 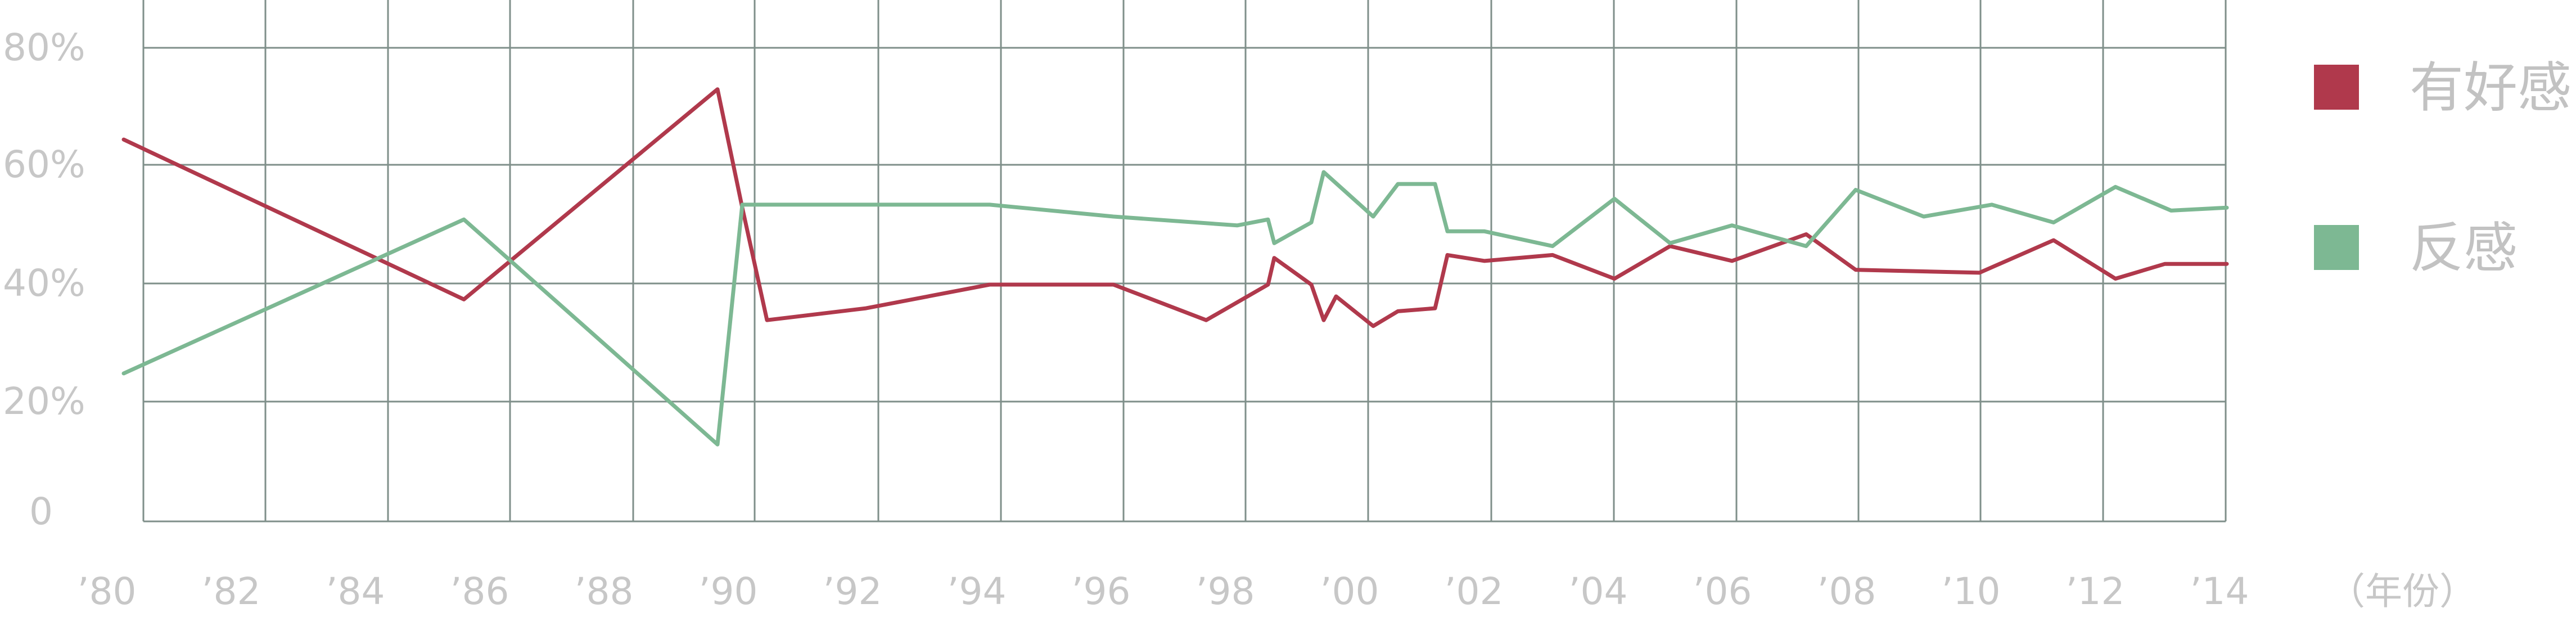 What do you see at coordinates (2491, 87) in the screenshot?
I see `legend-label: 有好感` at bounding box center [2491, 87].